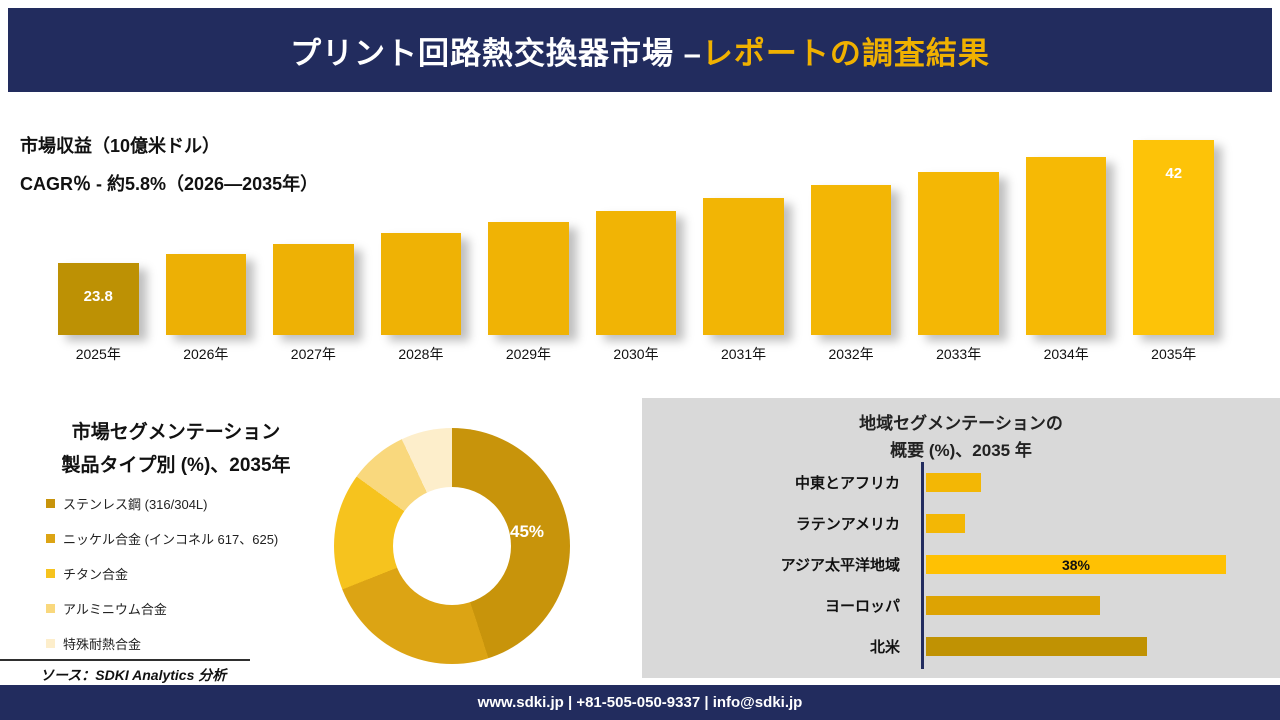 This screenshot has width=1280, height=720. I want to click on revenue-year-label: 2033年, so click(959, 354).